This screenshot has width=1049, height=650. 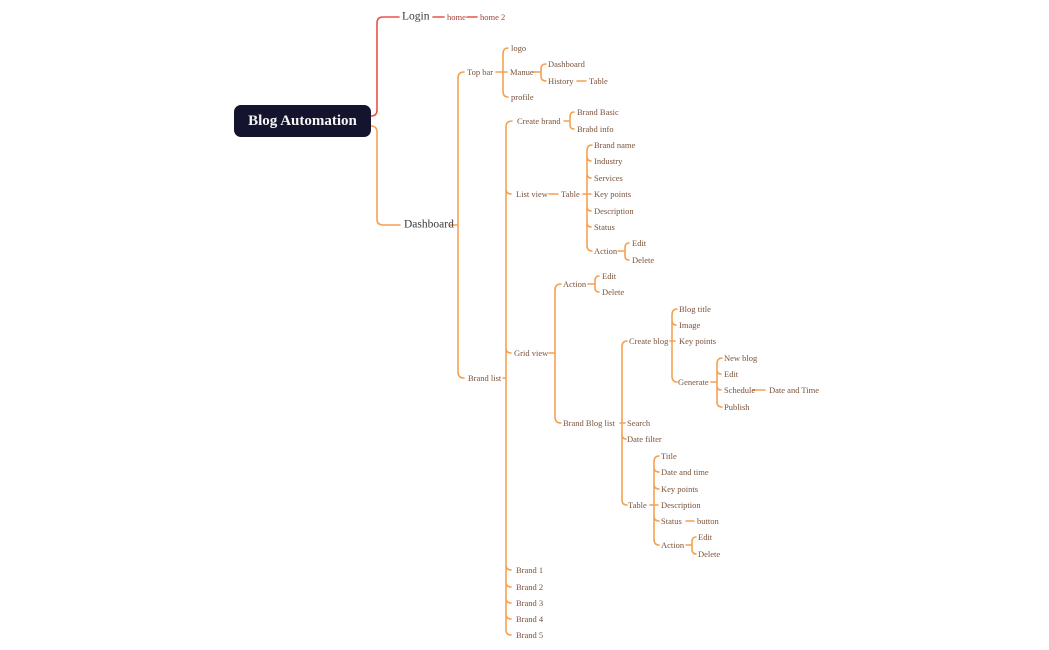 I want to click on edge-brand-blog-list-children, so click(x=623, y=423).